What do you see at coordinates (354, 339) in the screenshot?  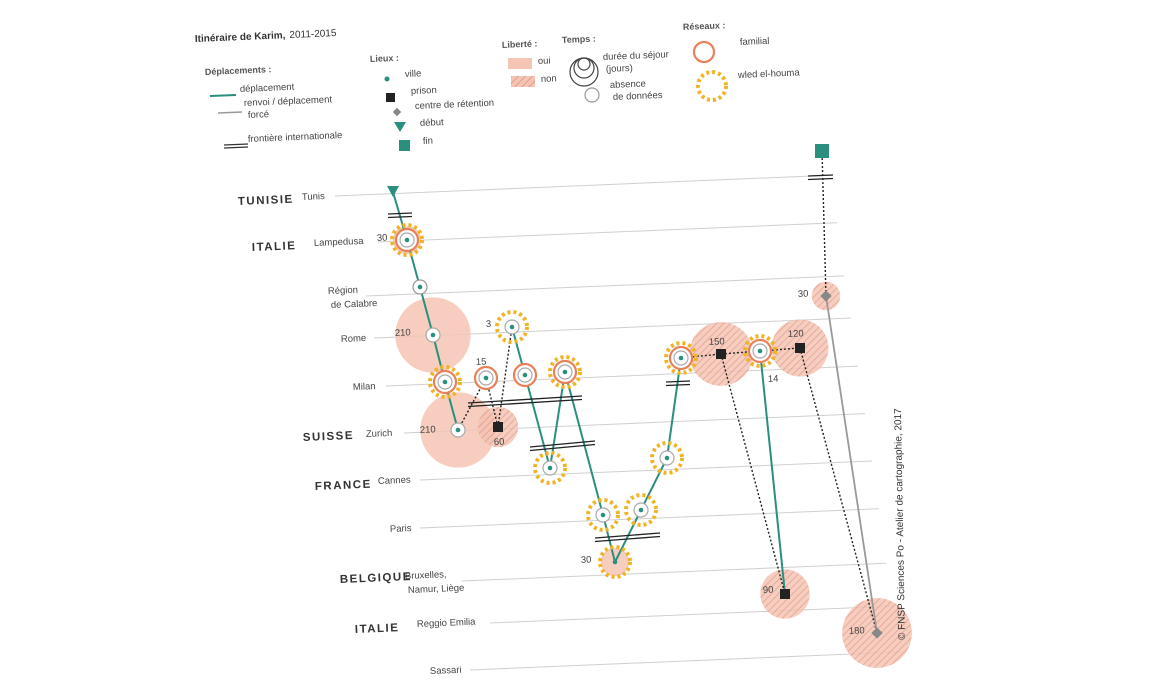 I see `city-label: Rome` at bounding box center [354, 339].